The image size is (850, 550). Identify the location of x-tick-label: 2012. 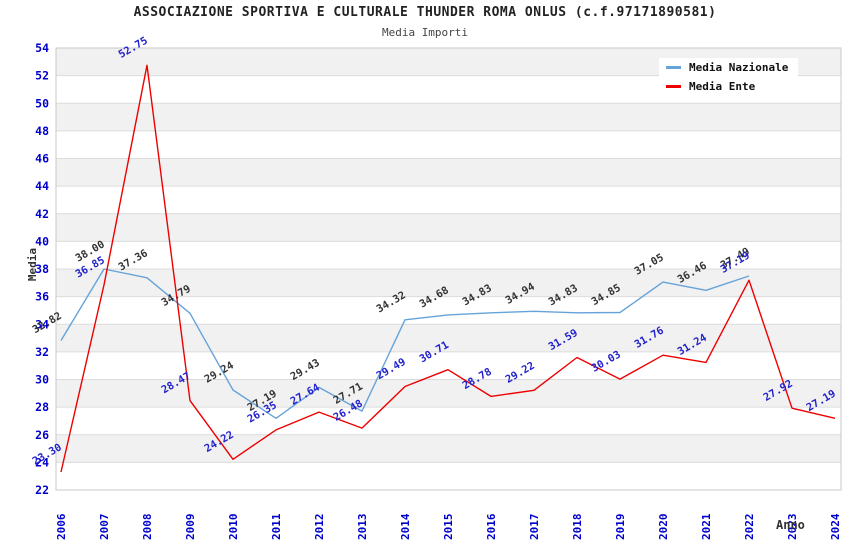
(319, 527).